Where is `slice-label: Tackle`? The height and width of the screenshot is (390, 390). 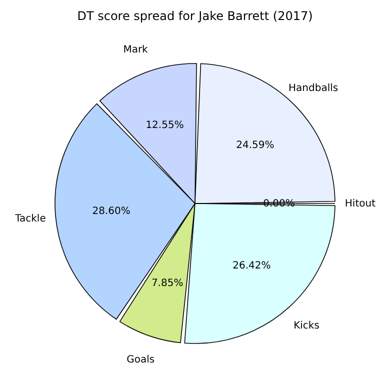 slice-label: Tackle is located at coordinates (30, 218).